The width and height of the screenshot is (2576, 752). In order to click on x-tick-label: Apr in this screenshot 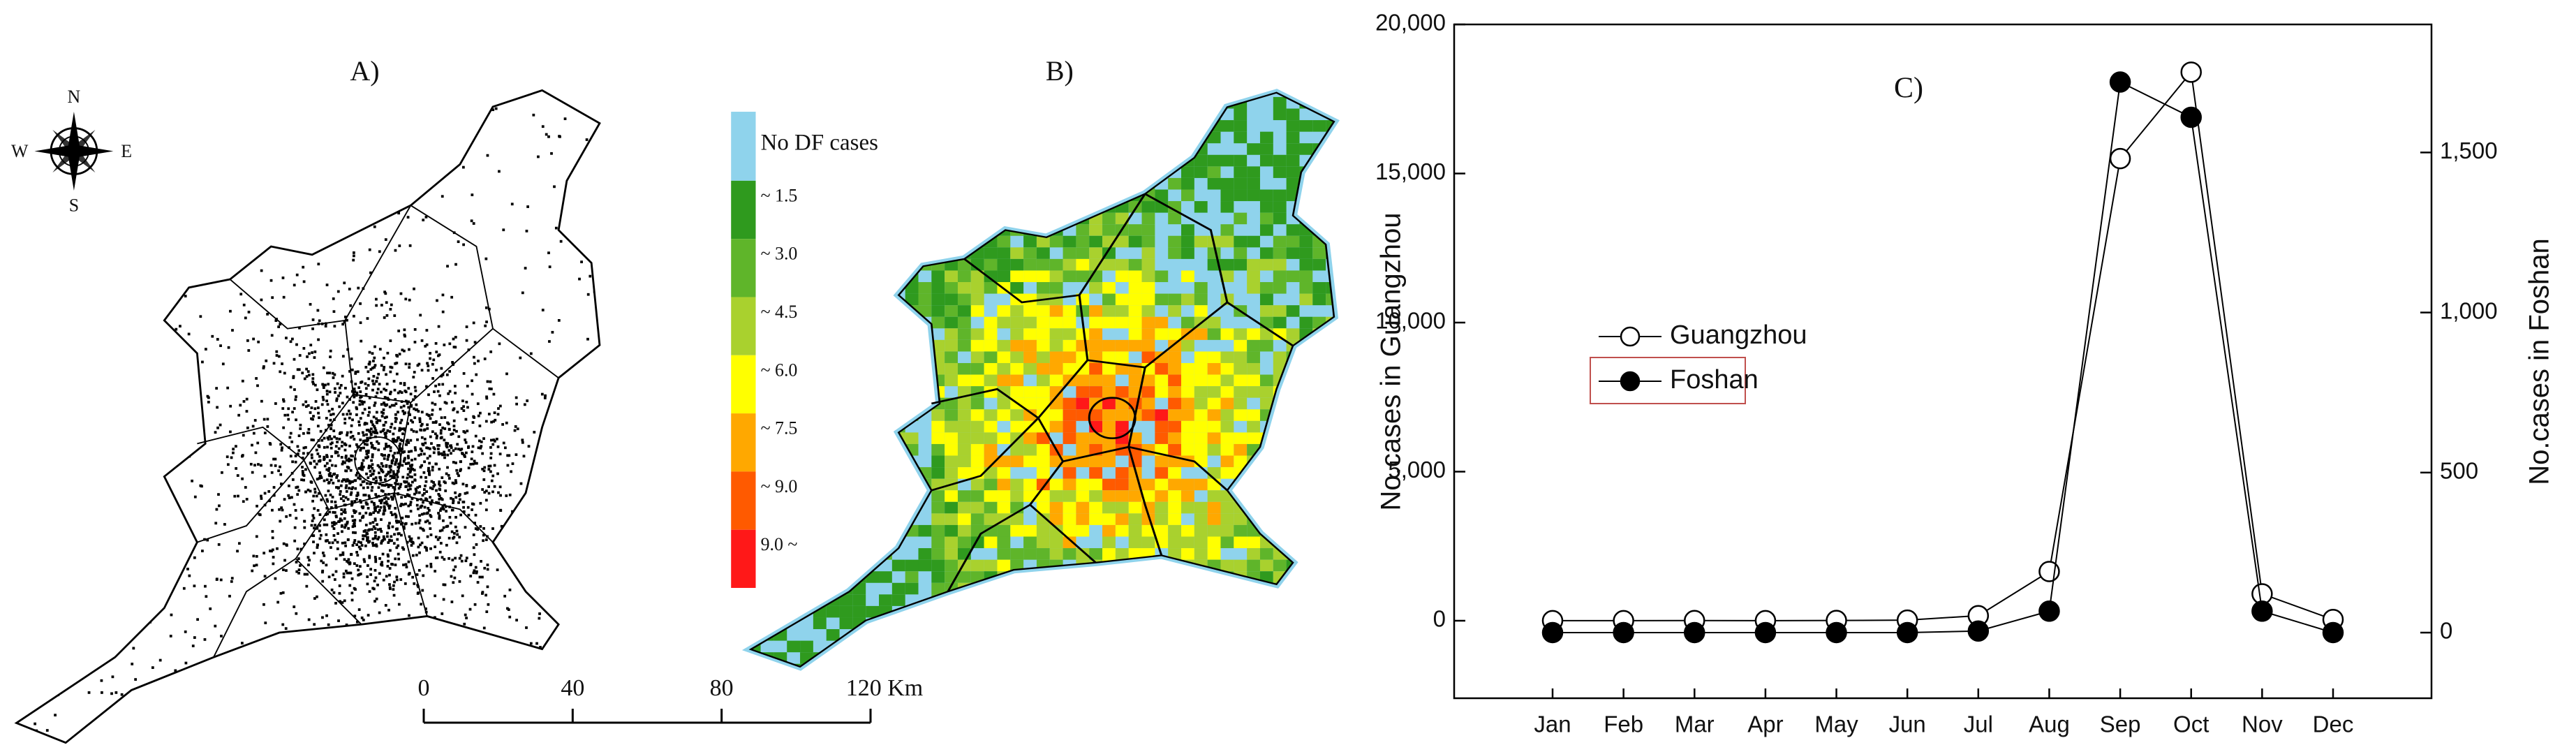, I will do `click(1765, 724)`.